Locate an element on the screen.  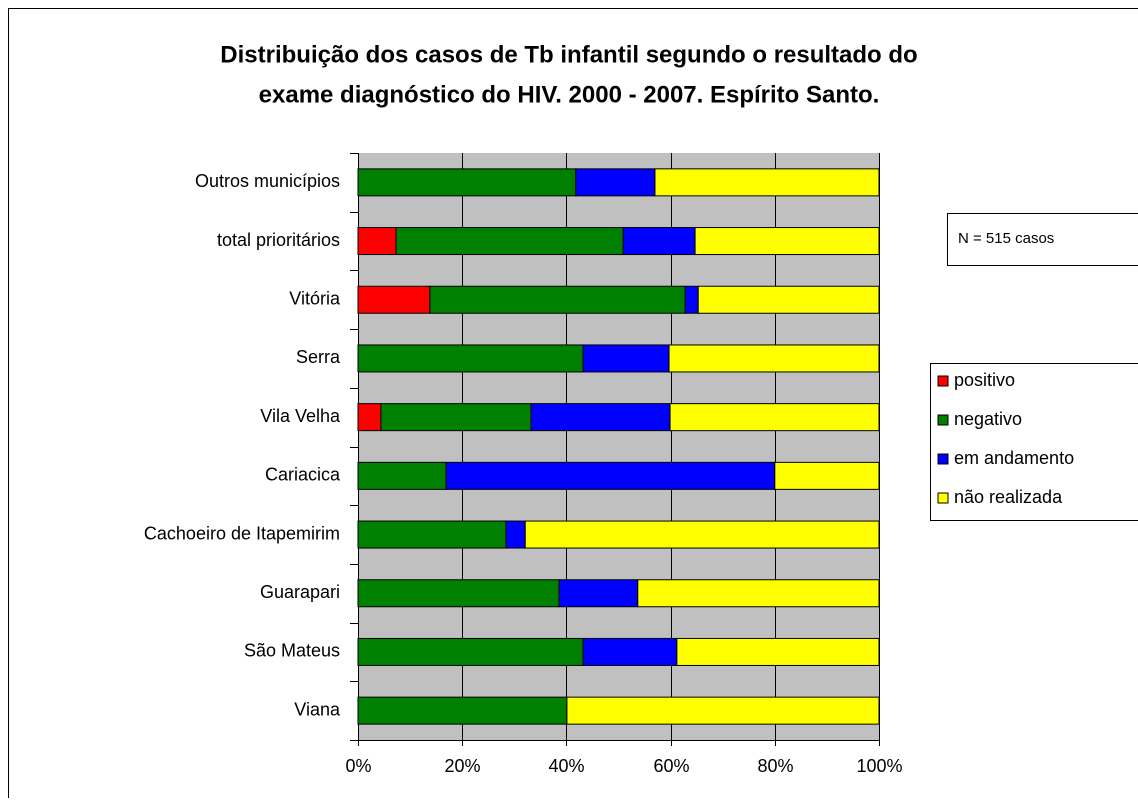
annotation: N = 515 casos is located at coordinates (1006, 238).